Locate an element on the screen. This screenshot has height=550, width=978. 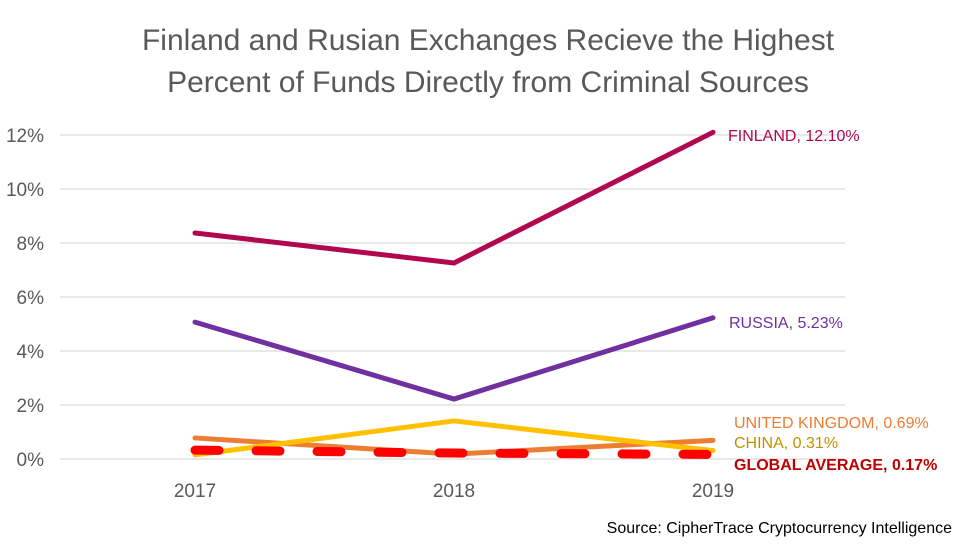
series-line-russia is located at coordinates (454, 358).